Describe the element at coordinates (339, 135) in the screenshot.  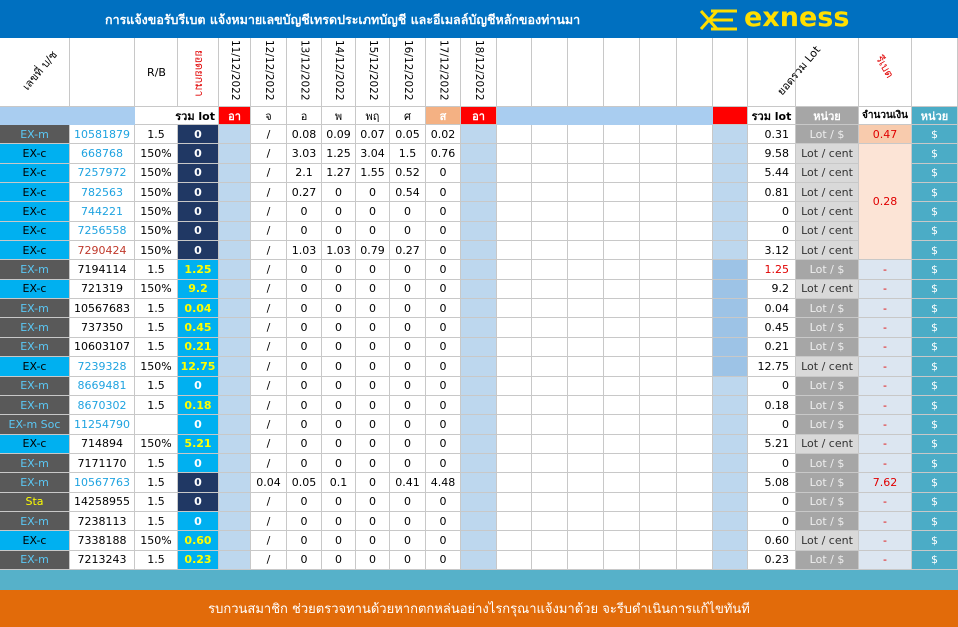
I see `day-lot: 0.09` at that location.